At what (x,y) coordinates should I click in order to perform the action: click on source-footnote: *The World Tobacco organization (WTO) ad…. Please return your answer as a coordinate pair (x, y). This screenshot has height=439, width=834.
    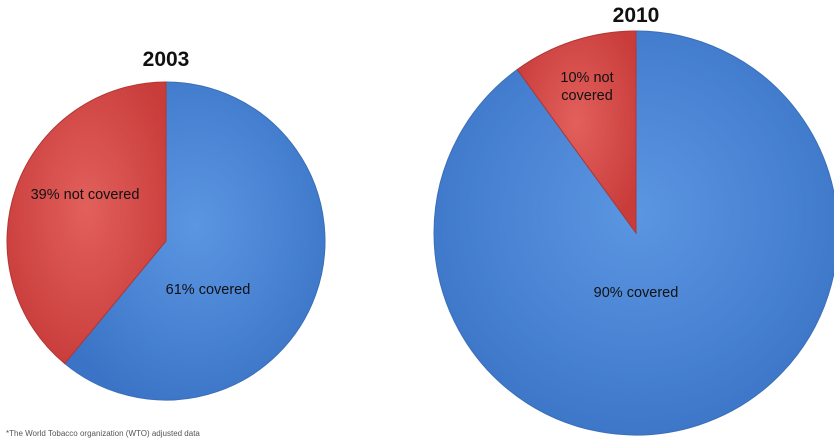
    Looking at the image, I should click on (103, 433).